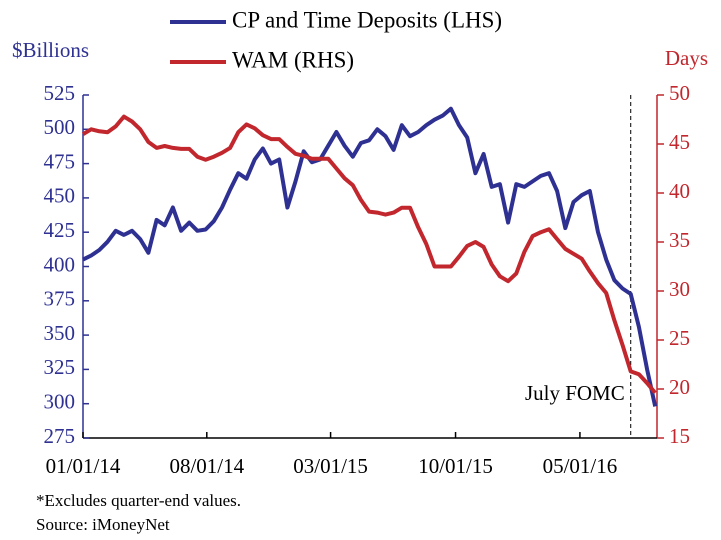 This screenshot has height=540, width=721. I want to click on x-tick-label: 05/01/16, so click(580, 466).